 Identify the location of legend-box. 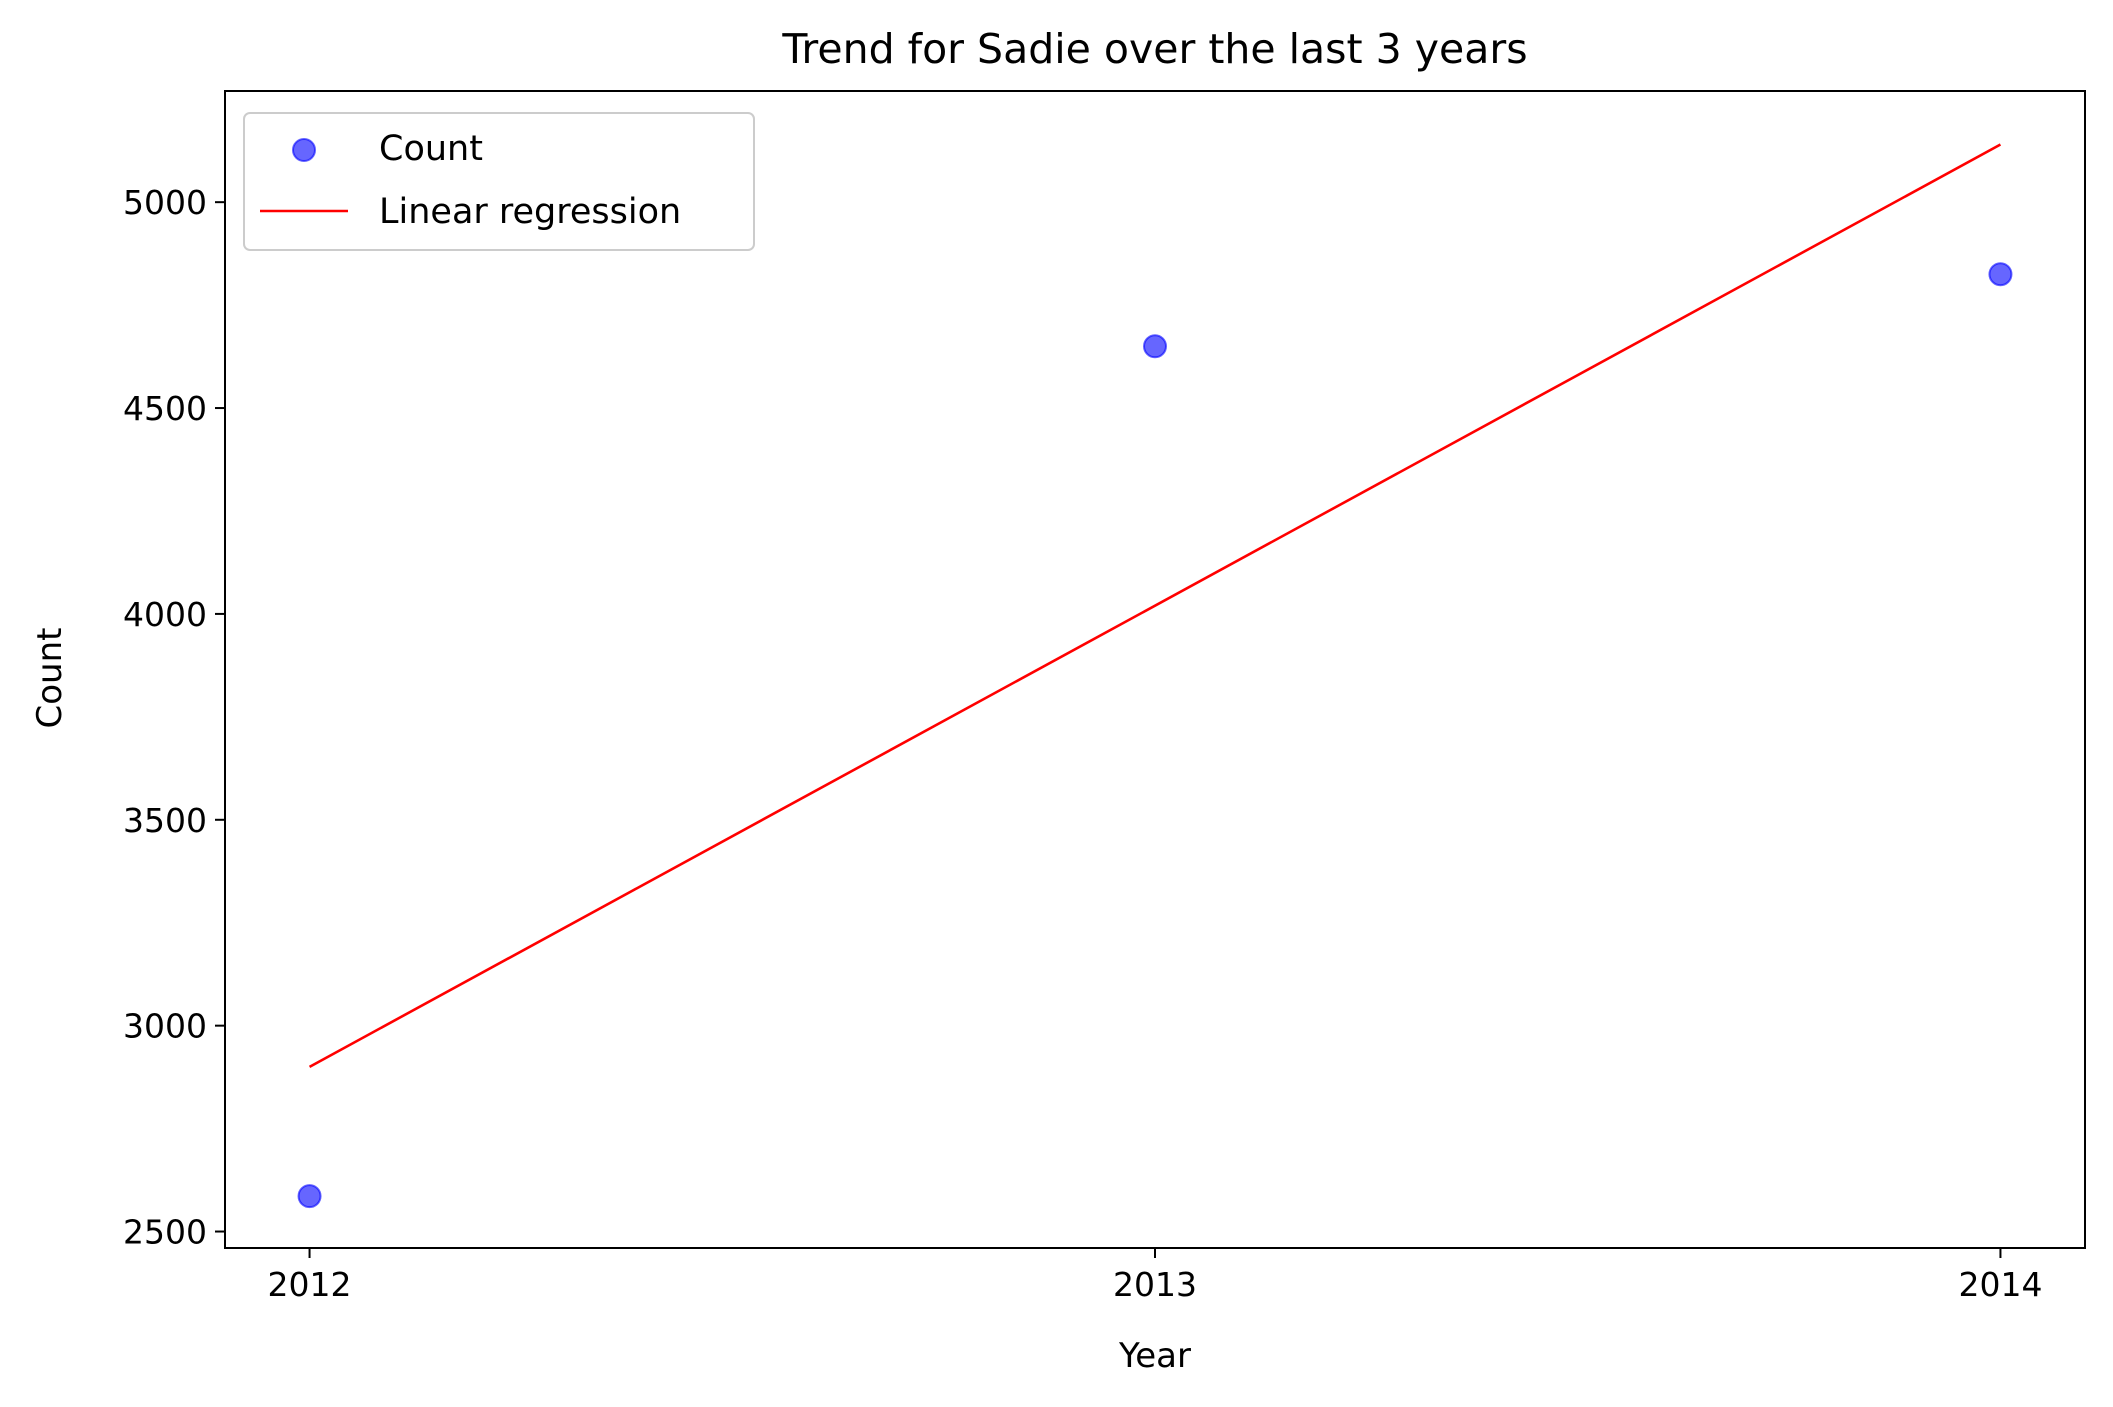
(499, 181).